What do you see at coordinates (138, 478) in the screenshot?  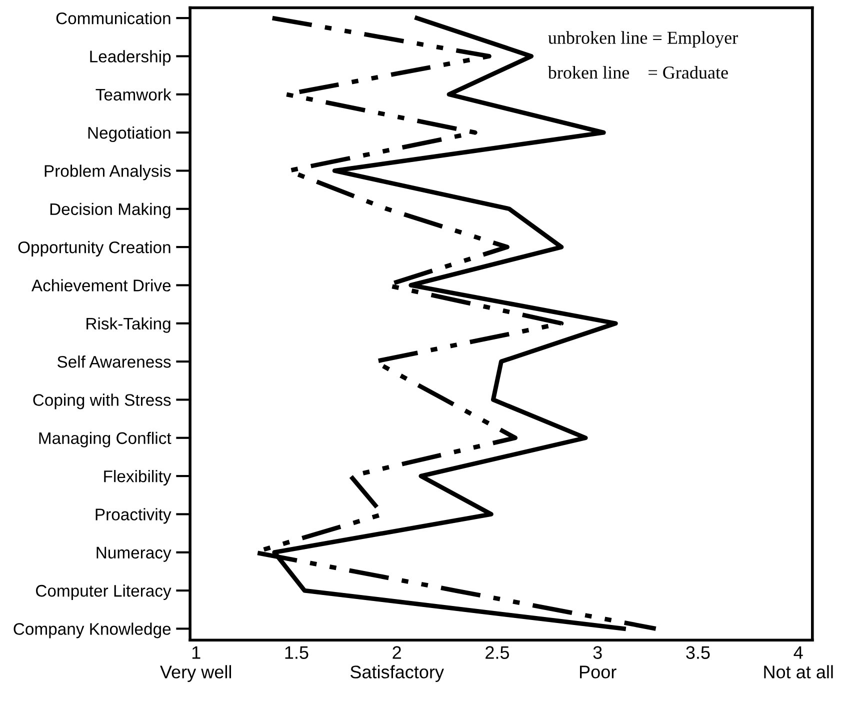 I see `y-tick-label: Flexibility` at bounding box center [138, 478].